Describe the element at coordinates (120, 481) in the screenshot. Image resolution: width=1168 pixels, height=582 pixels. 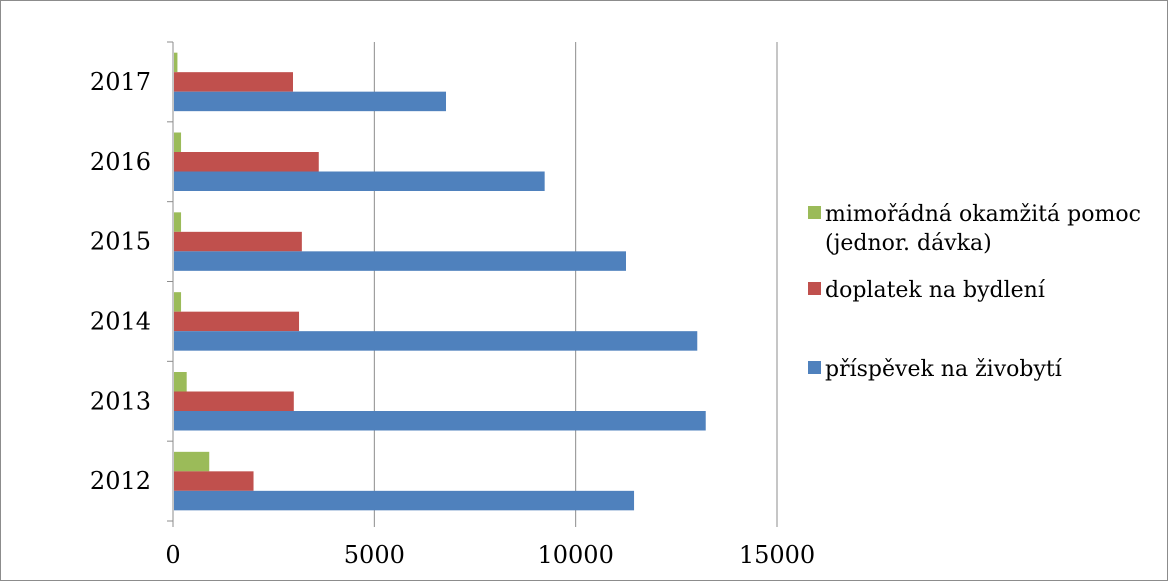
I see `y-tick-label: 2012` at that location.